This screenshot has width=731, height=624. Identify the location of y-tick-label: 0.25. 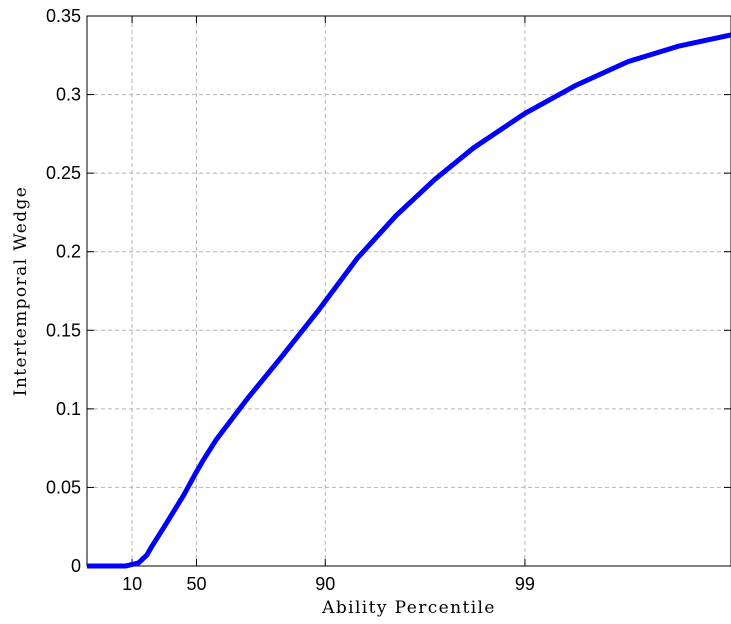
(63, 173).